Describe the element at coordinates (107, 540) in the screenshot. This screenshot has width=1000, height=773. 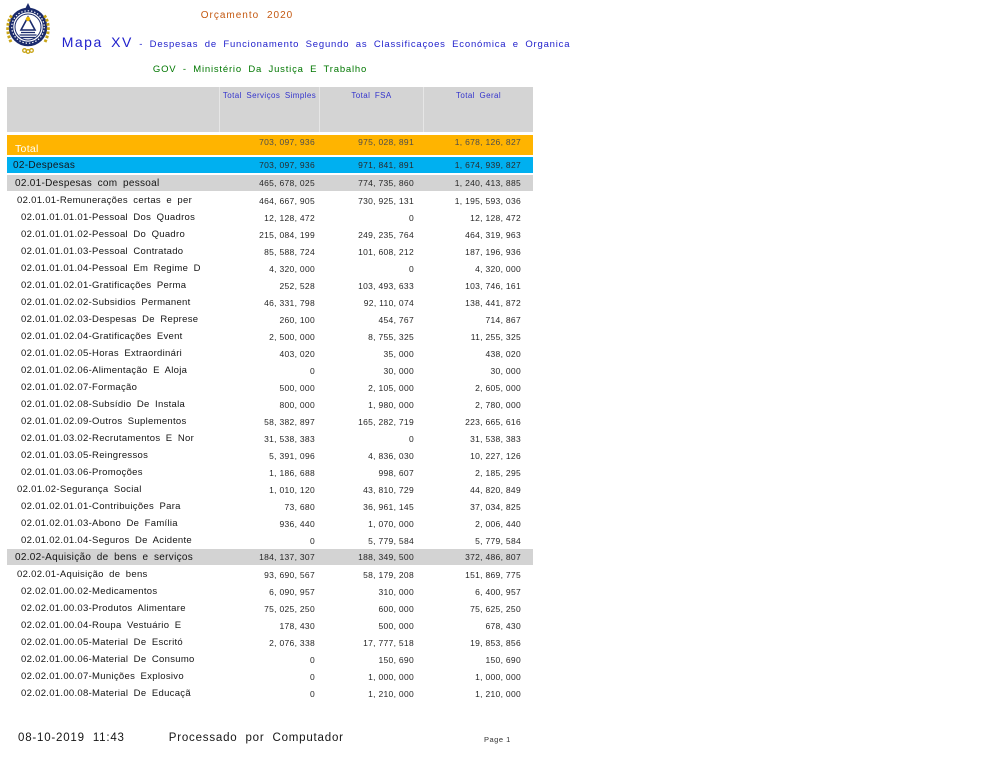
I see `row-label: 02.01.02.01.04-Seguros De Acidente` at that location.